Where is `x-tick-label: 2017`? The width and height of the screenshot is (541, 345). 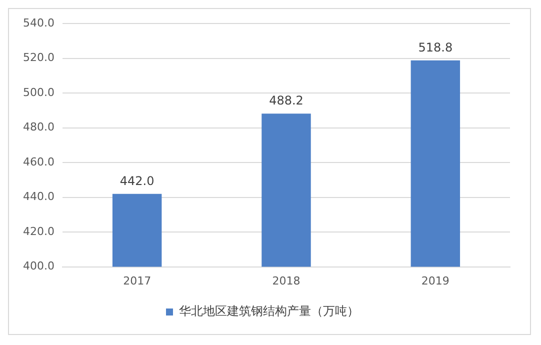
x-tick-label: 2017 is located at coordinates (137, 281).